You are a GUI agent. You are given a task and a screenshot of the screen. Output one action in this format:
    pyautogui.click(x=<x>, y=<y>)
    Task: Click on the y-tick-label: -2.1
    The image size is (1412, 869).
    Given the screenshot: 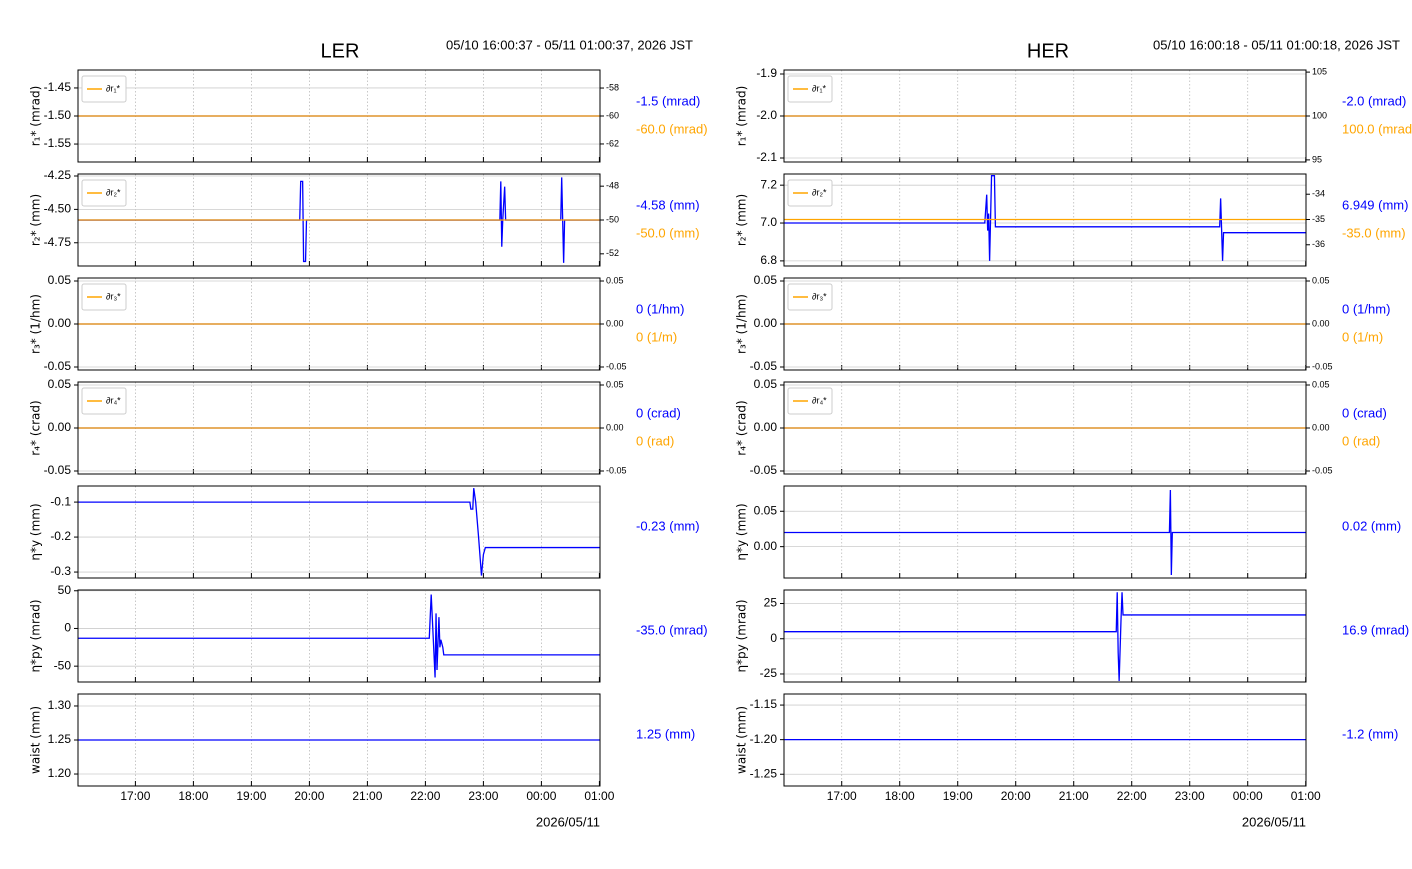 What is the action you would take?
    pyautogui.click(x=766, y=157)
    